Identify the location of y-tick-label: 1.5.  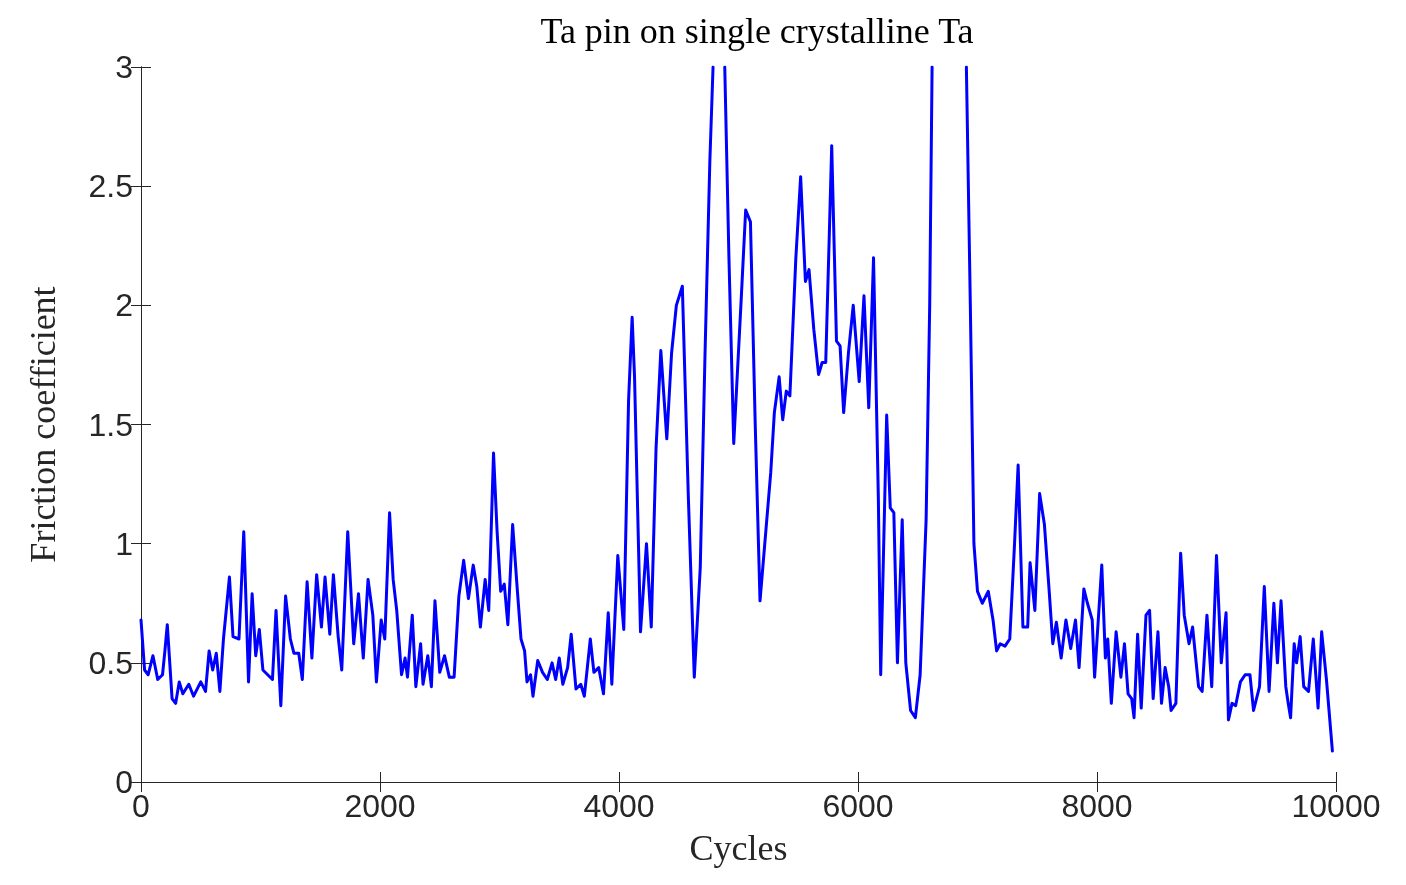
(110, 424).